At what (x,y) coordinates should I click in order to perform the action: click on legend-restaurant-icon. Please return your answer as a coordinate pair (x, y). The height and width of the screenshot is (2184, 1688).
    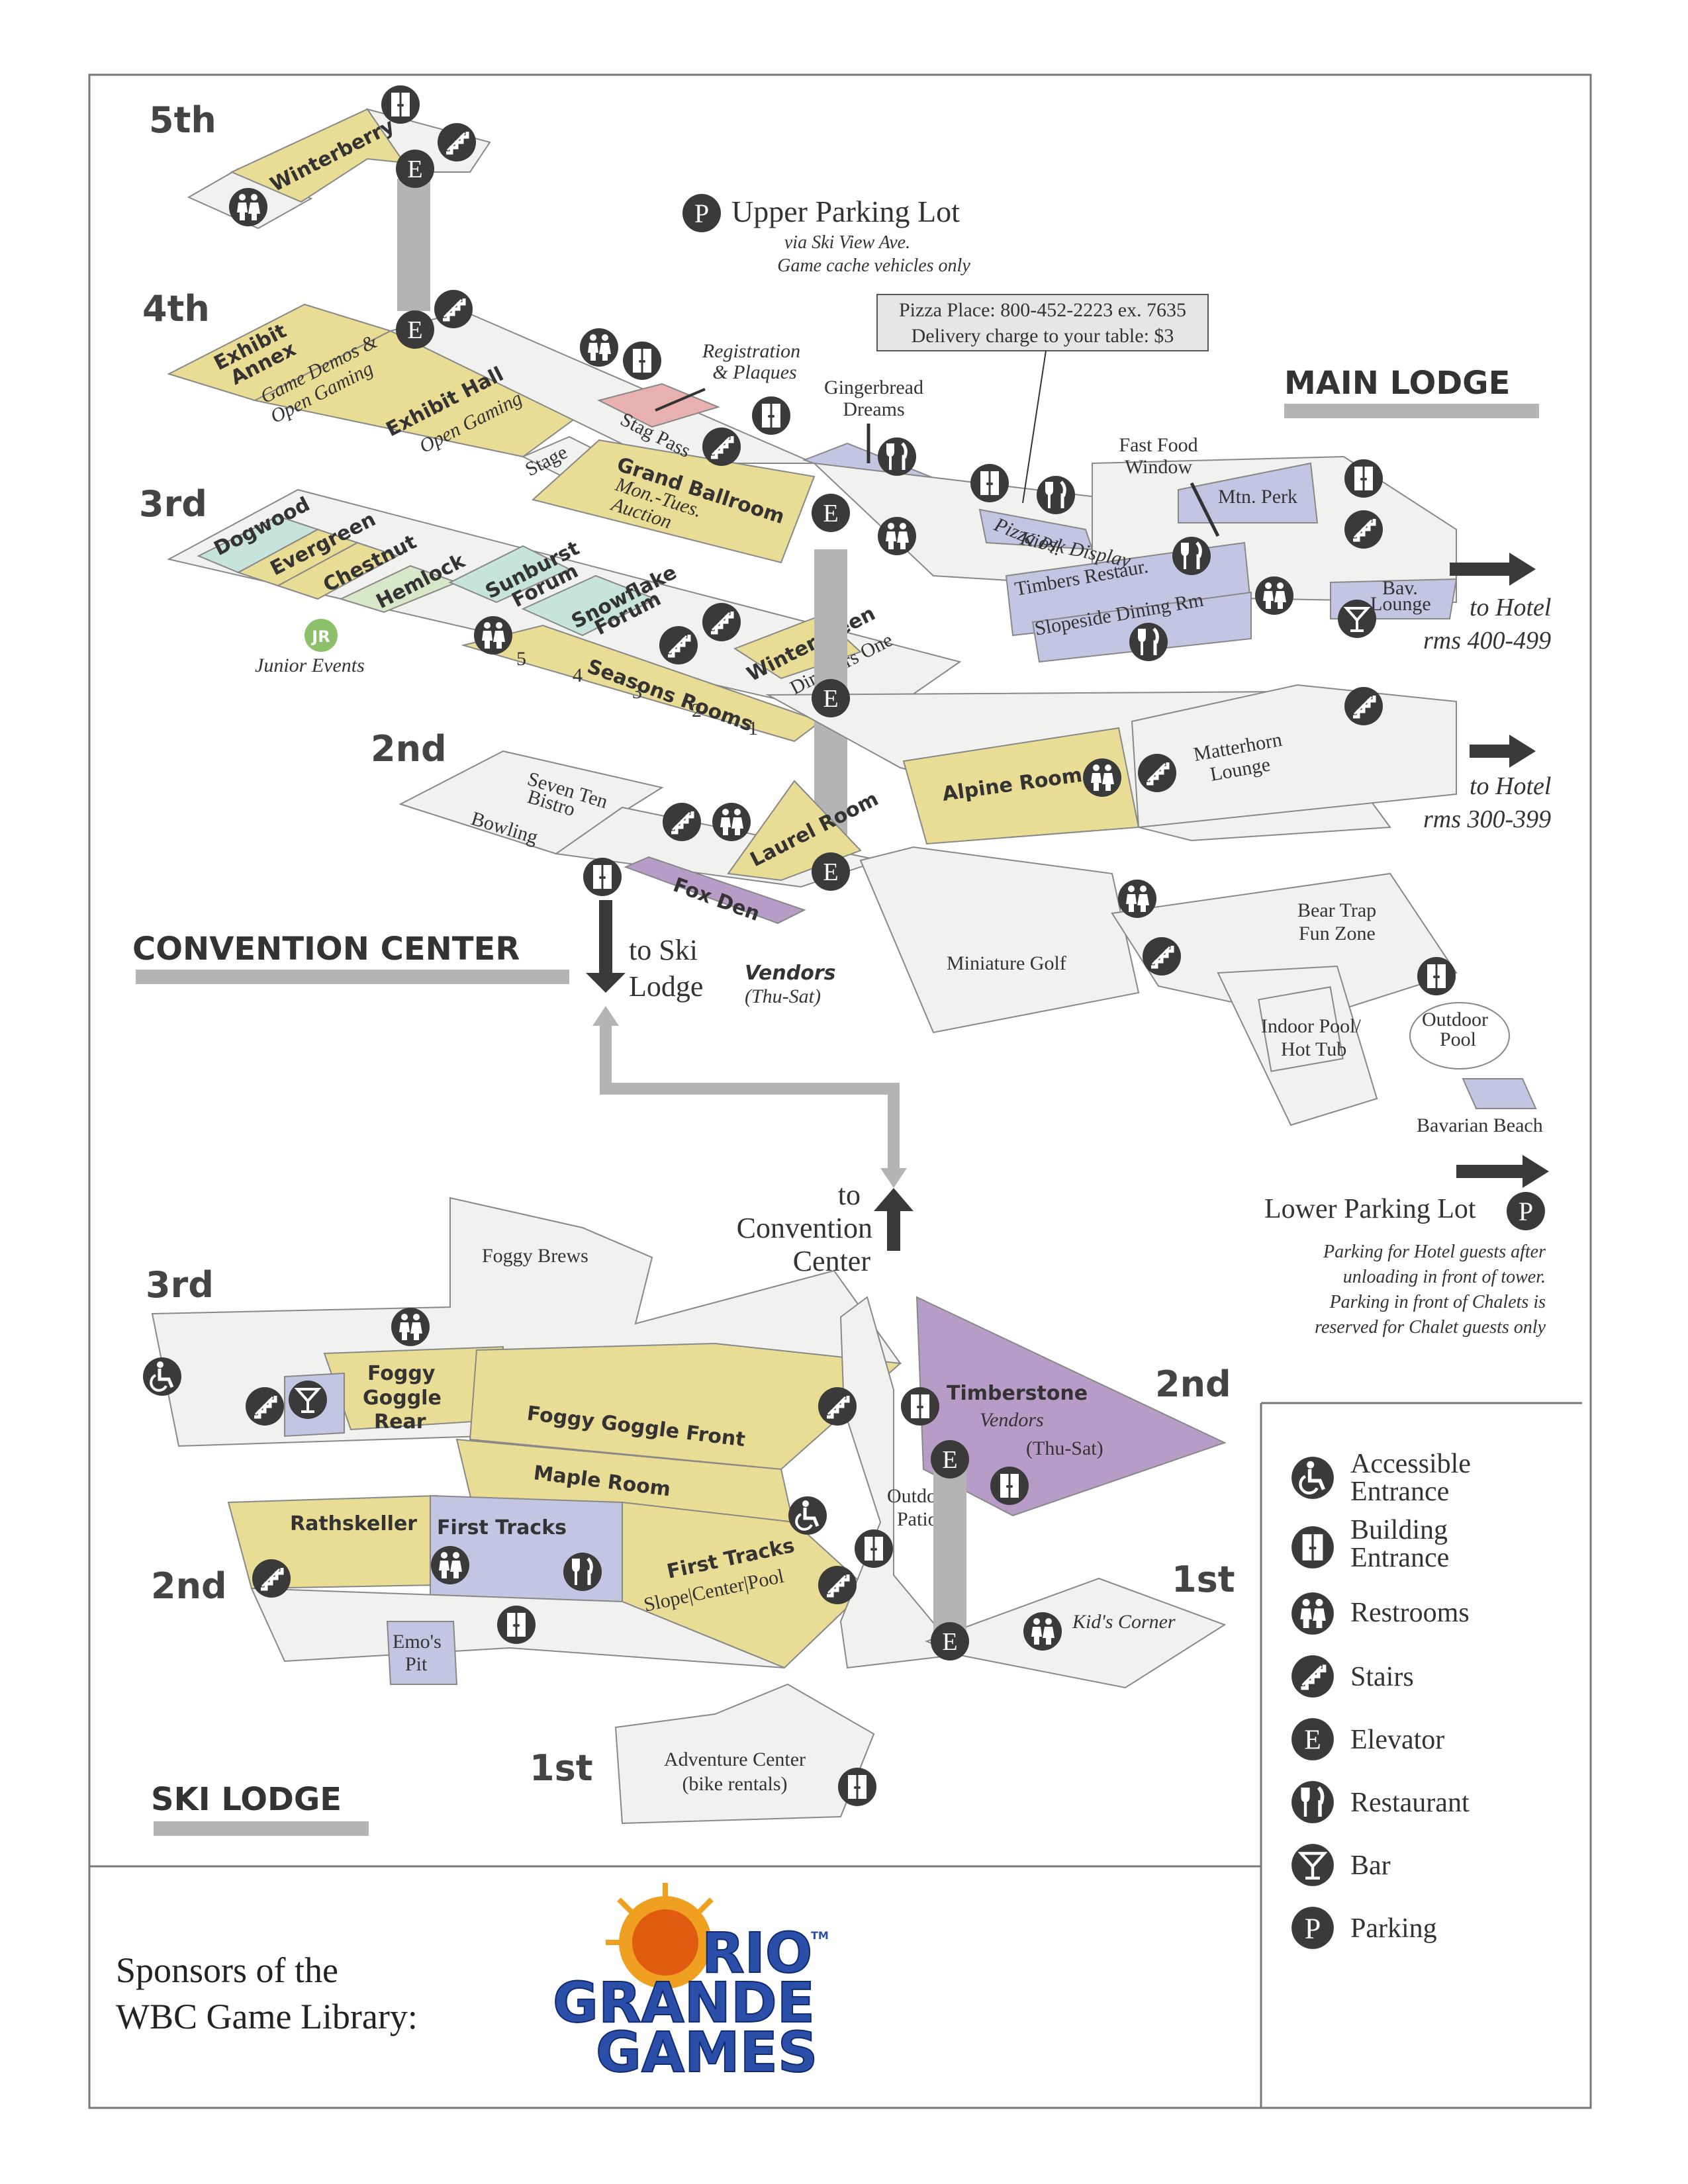
    Looking at the image, I should click on (1312, 1802).